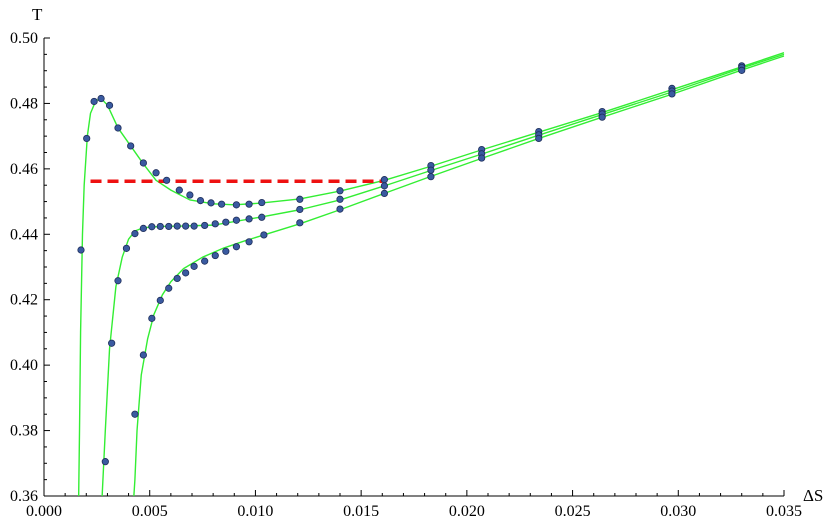 The width and height of the screenshot is (830, 524). Describe the element at coordinates (255, 511) in the screenshot. I see `x-tick-label: 0.010` at that location.